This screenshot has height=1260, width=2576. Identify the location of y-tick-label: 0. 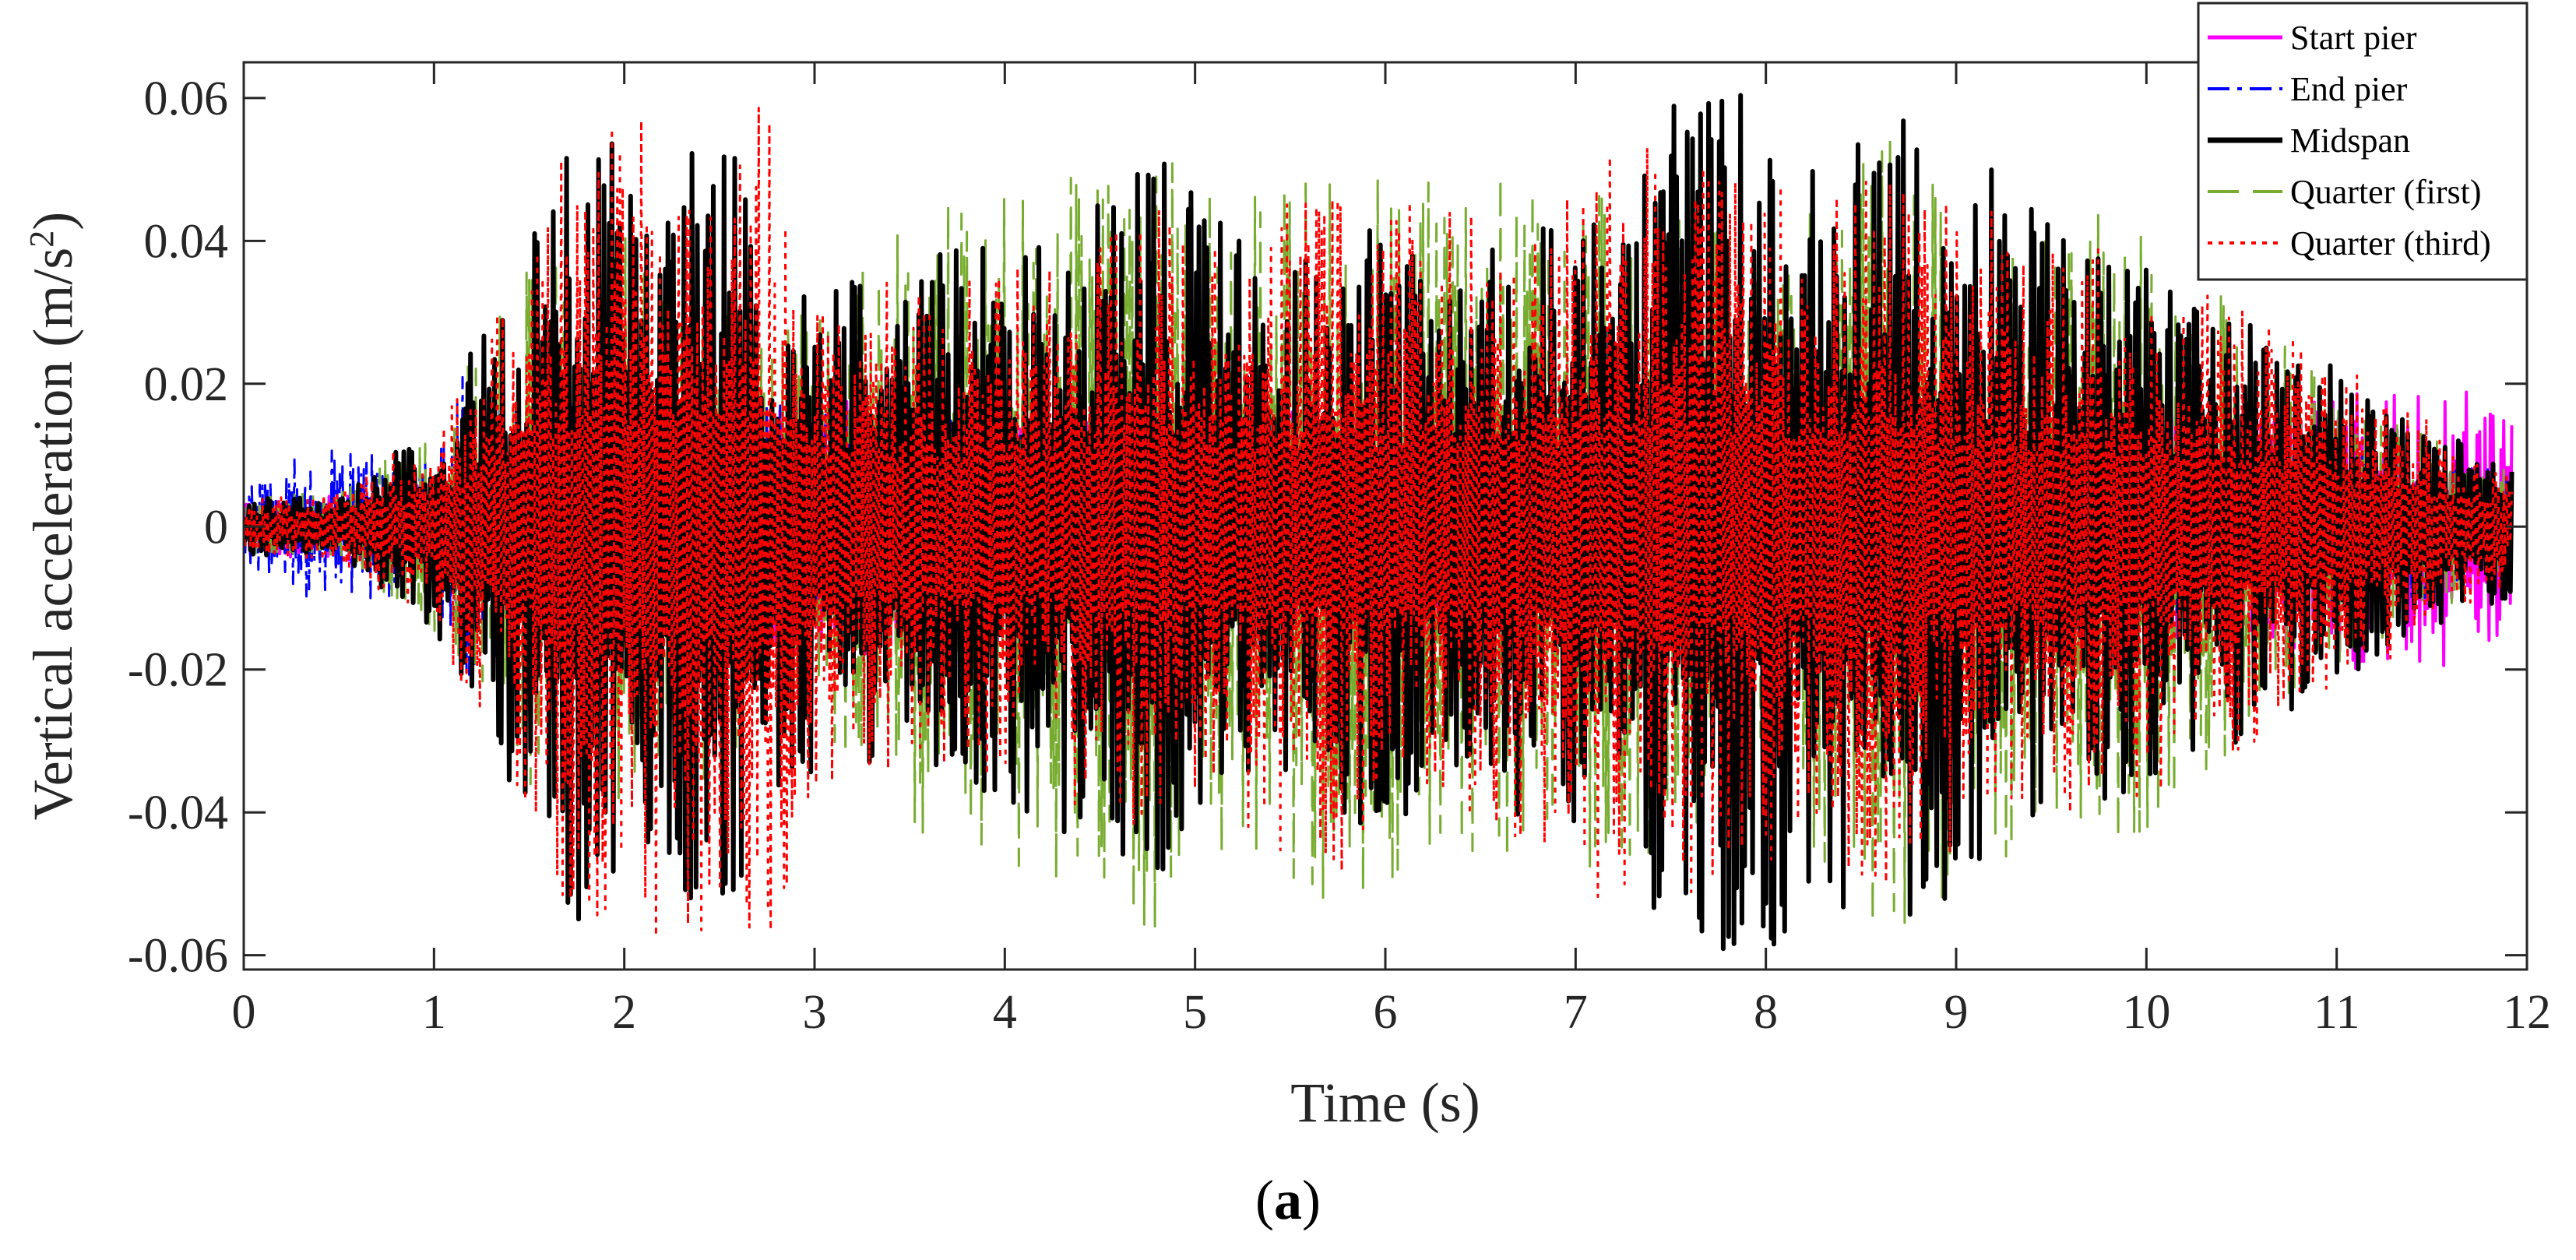
(216, 527).